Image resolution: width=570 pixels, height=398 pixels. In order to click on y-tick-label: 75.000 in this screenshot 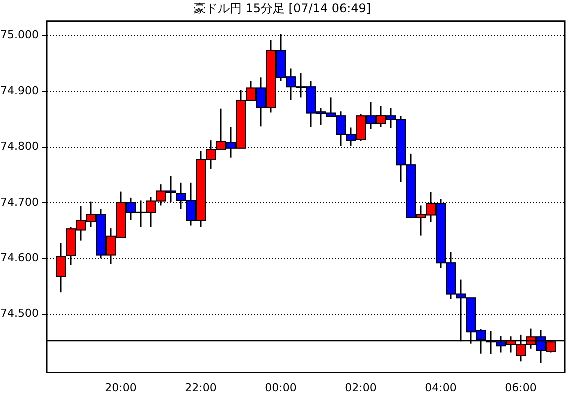, I will do `click(19, 35)`.